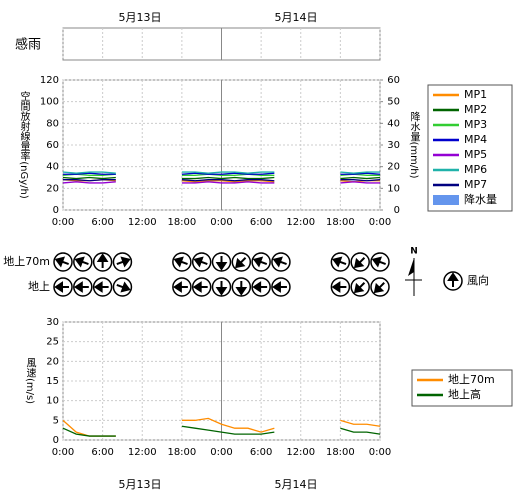  I want to click on y-tick-label: 5, so click(56, 420).